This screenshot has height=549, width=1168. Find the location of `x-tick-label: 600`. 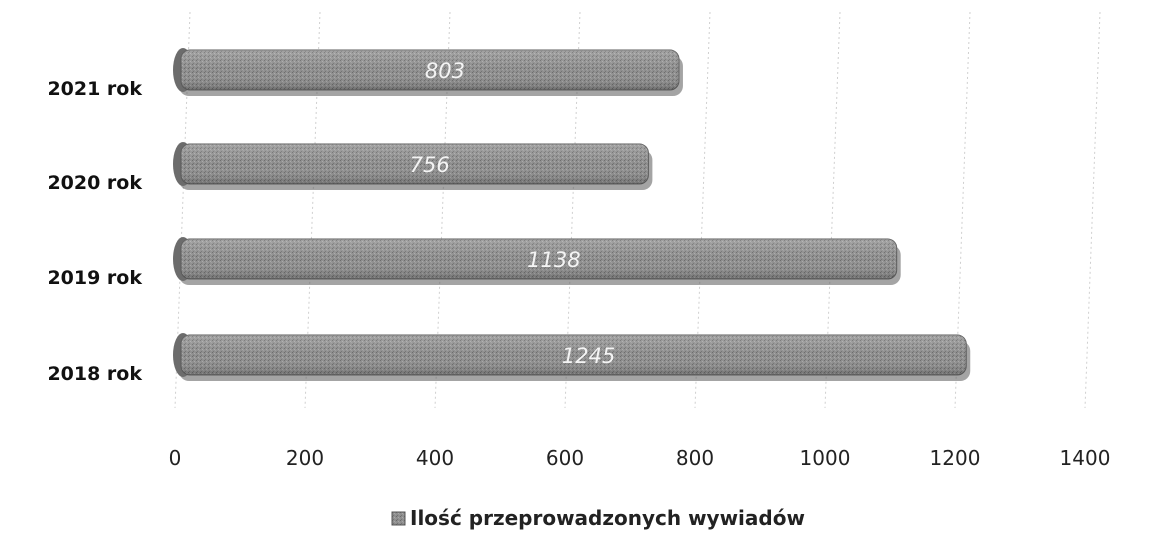

x-tick-label: 600 is located at coordinates (565, 458).